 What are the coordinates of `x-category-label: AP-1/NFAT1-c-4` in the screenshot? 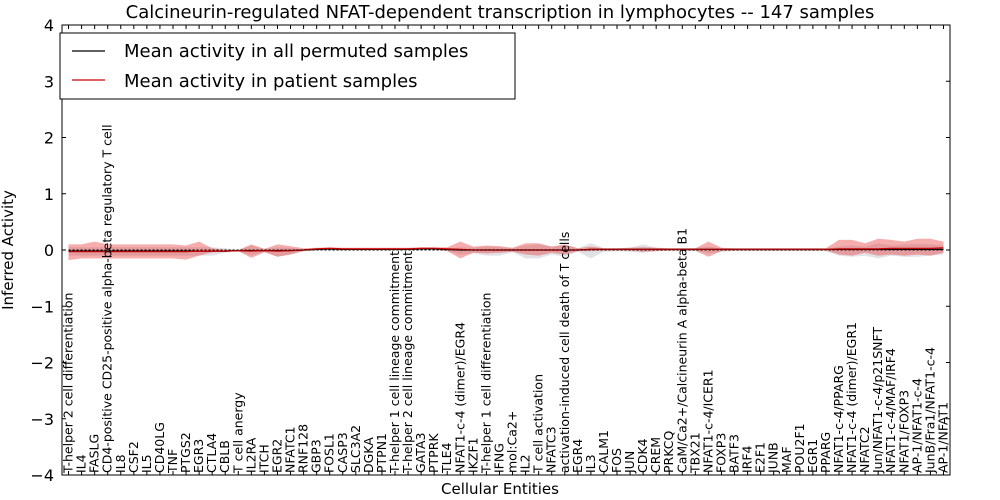 It's located at (916, 425).